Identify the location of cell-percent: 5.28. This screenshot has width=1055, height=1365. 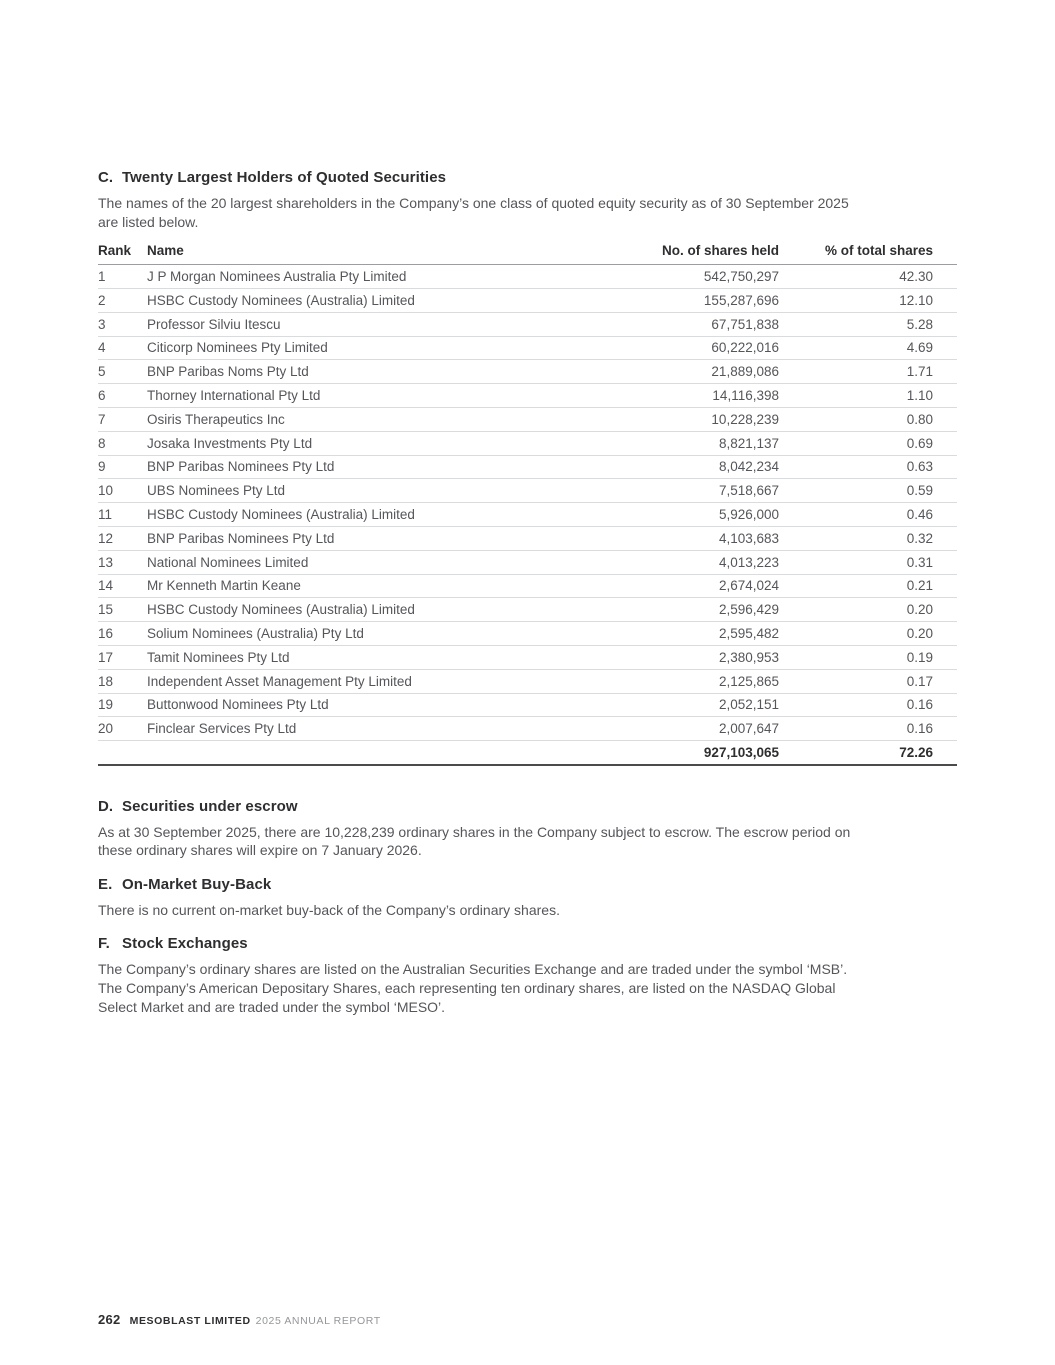
(868, 324).